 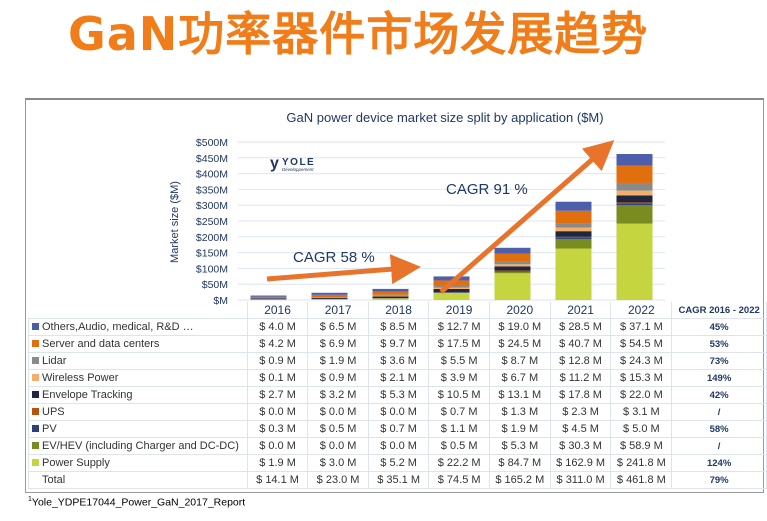 What do you see at coordinates (580, 412) in the screenshot?
I see `value-cell: $ 2.3 M` at bounding box center [580, 412].